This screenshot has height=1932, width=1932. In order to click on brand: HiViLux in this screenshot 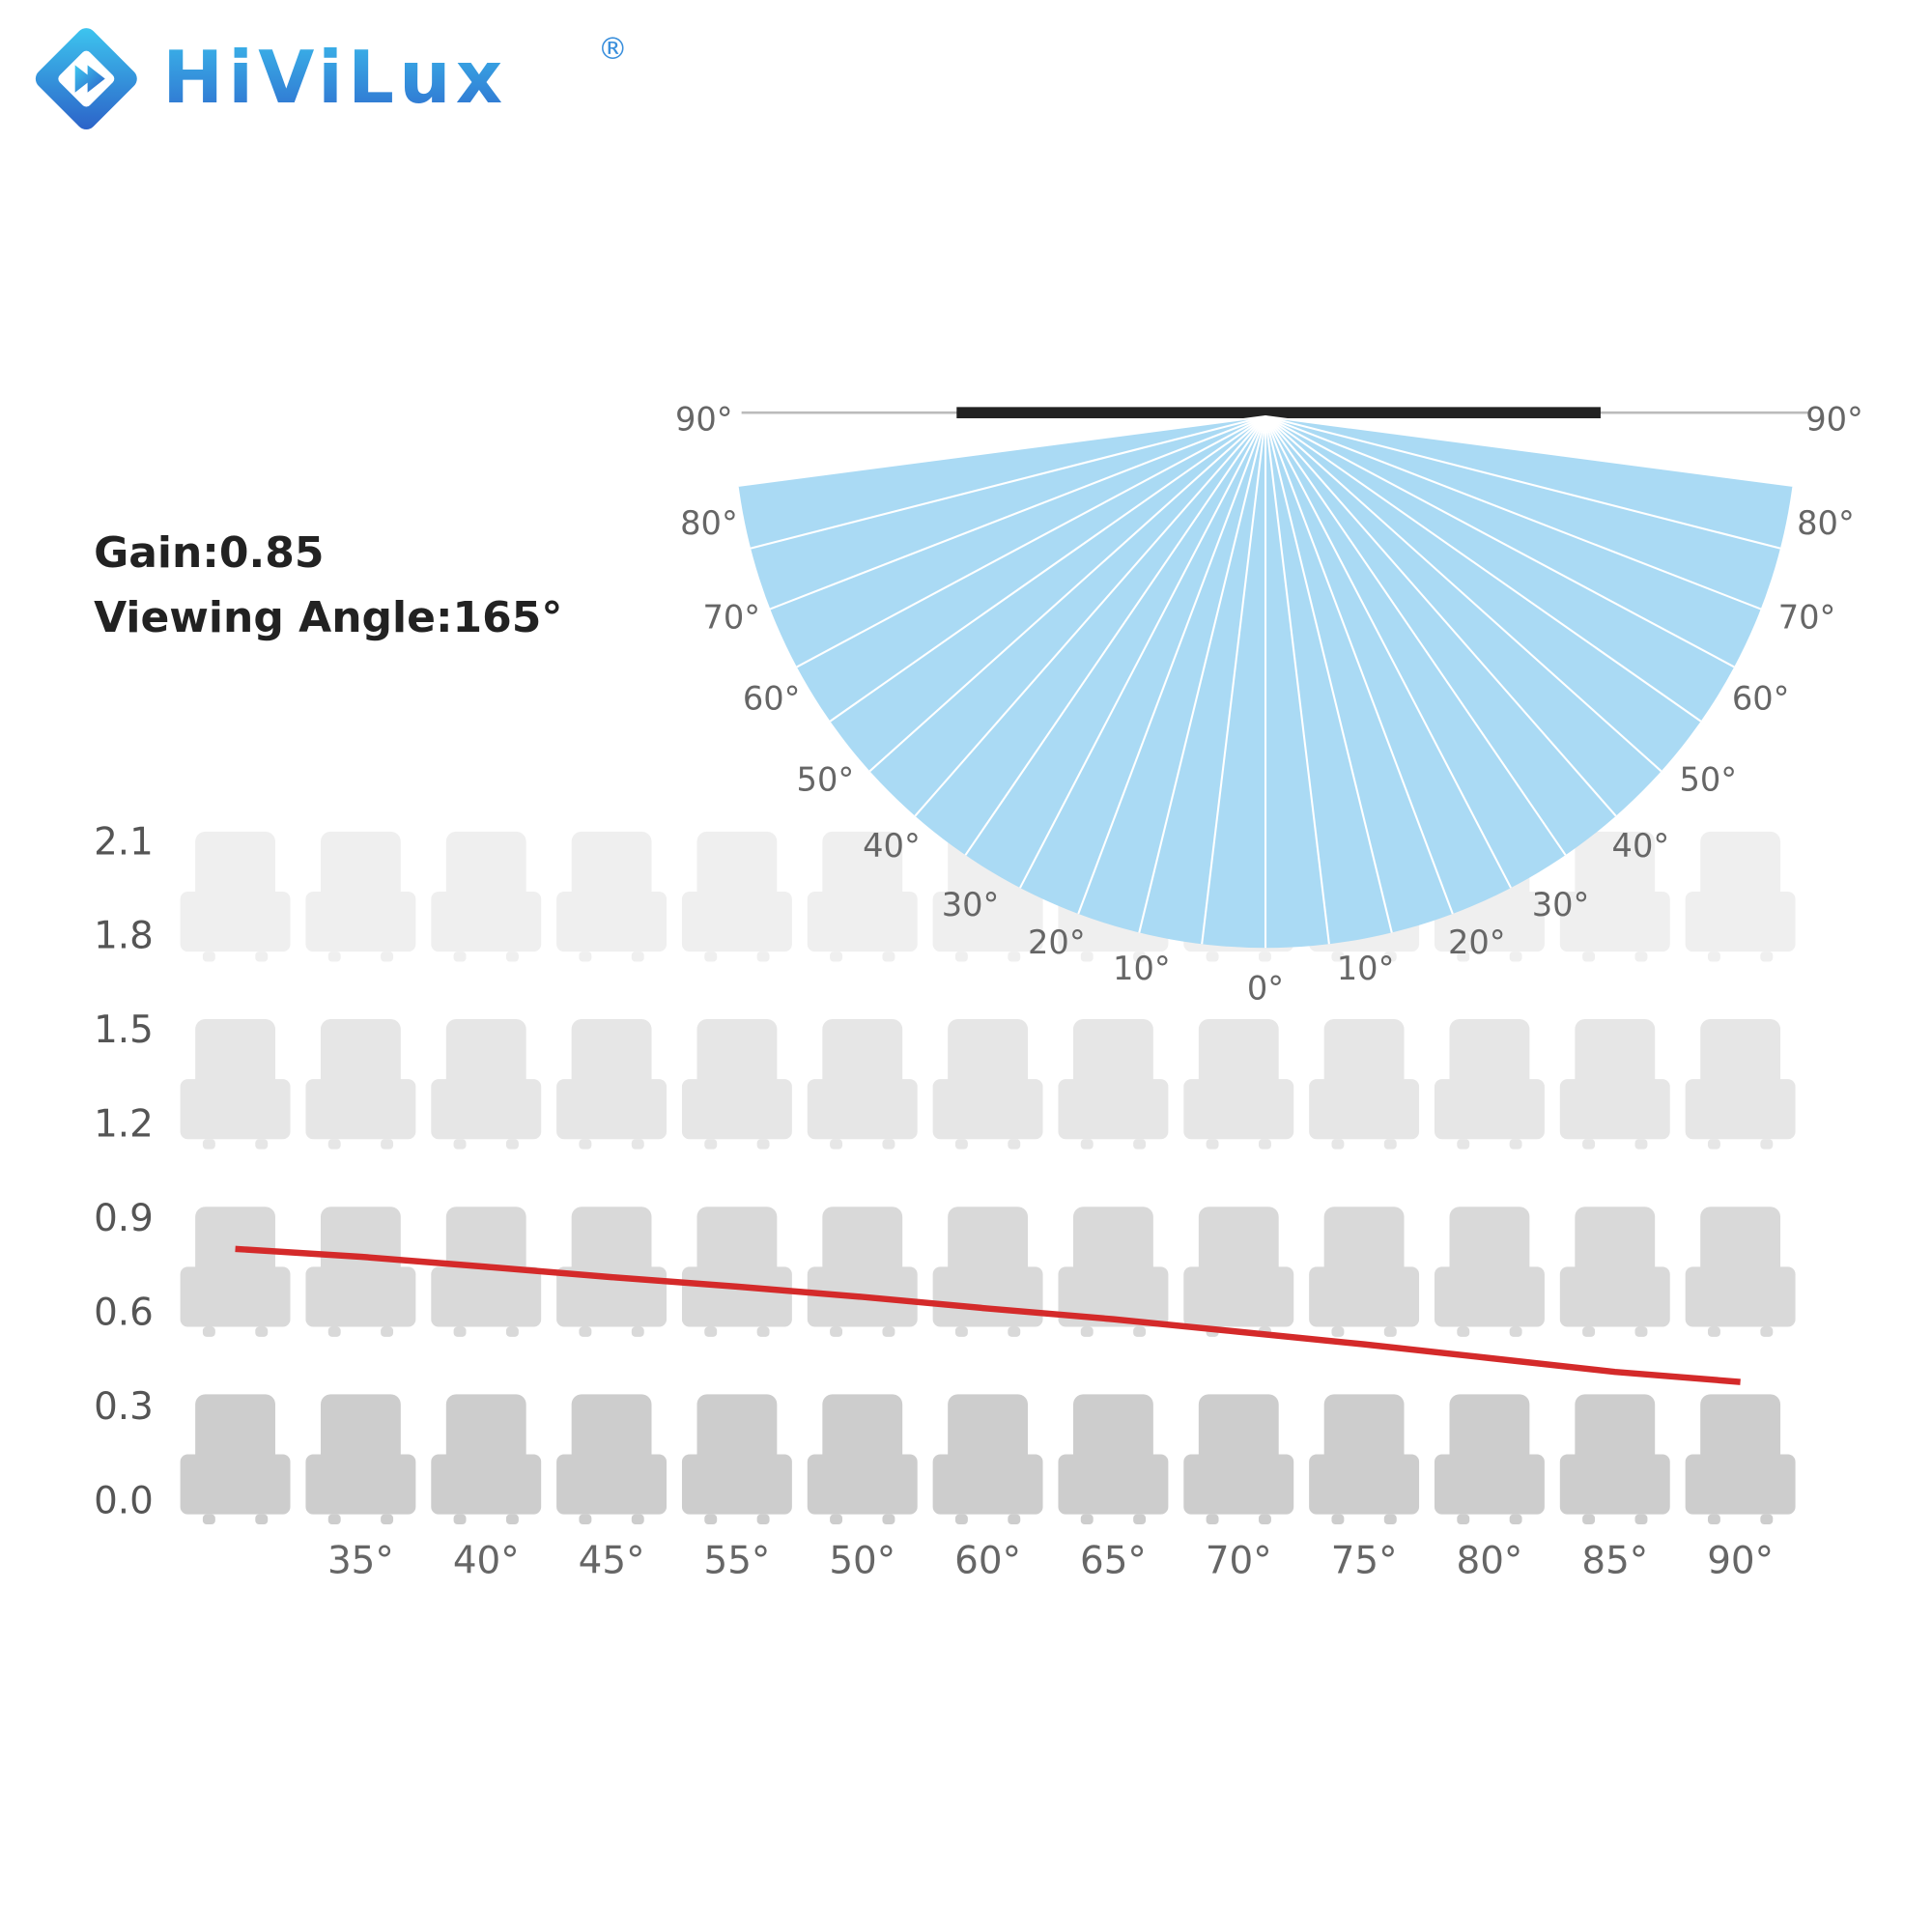, I will do `click(334, 77)`.